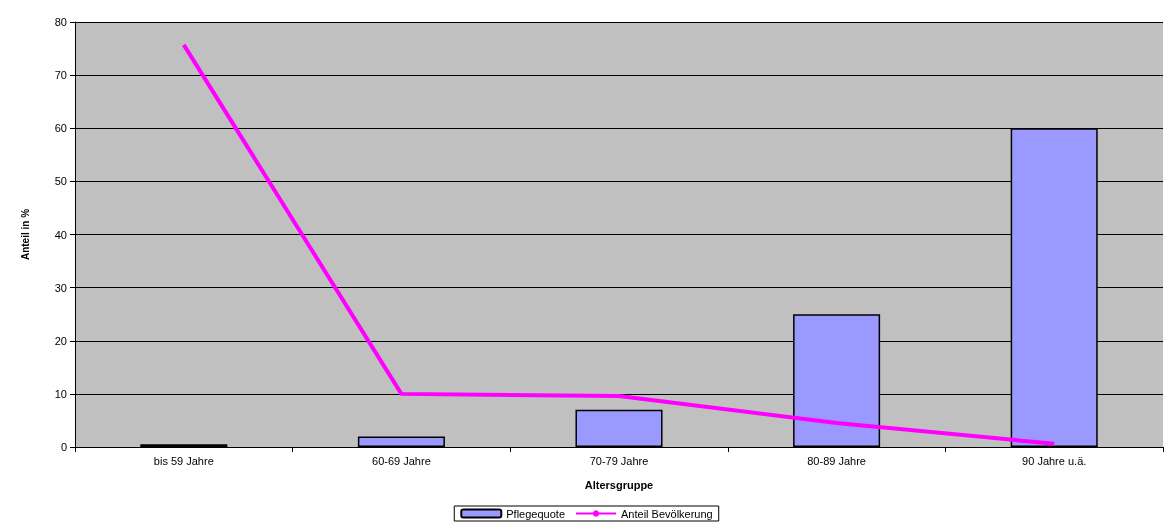 This screenshot has width=1173, height=531. Describe the element at coordinates (401, 460) in the screenshot. I see `x-tick-label: 60-69 Jahre` at that location.